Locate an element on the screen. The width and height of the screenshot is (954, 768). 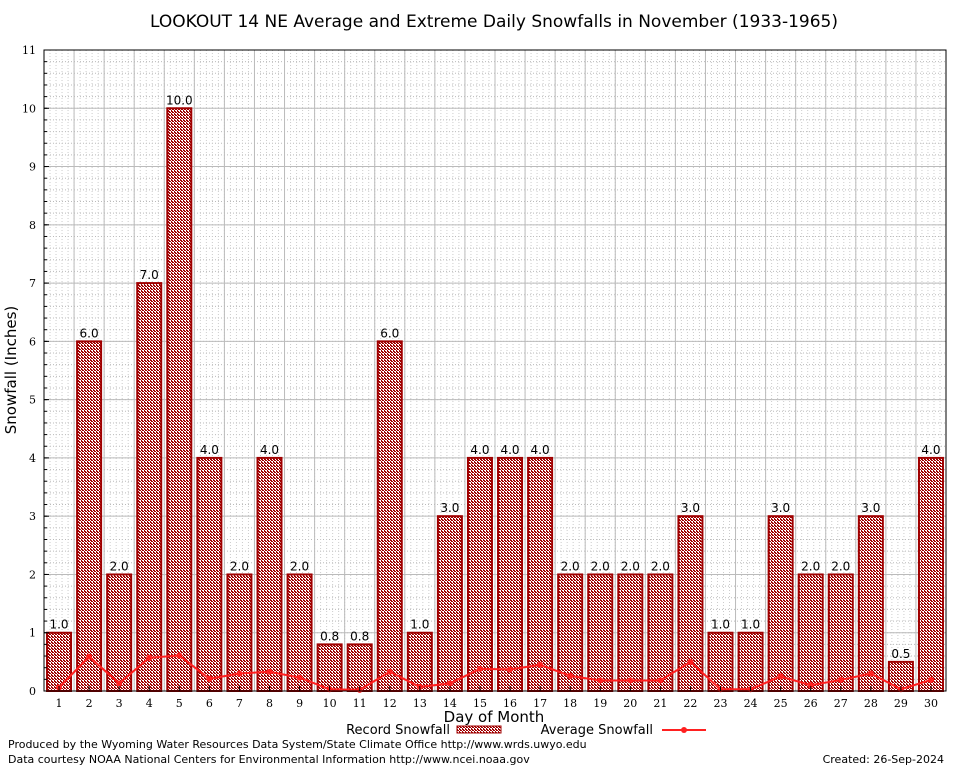
y-tick-label: 4 is located at coordinates (32, 458).